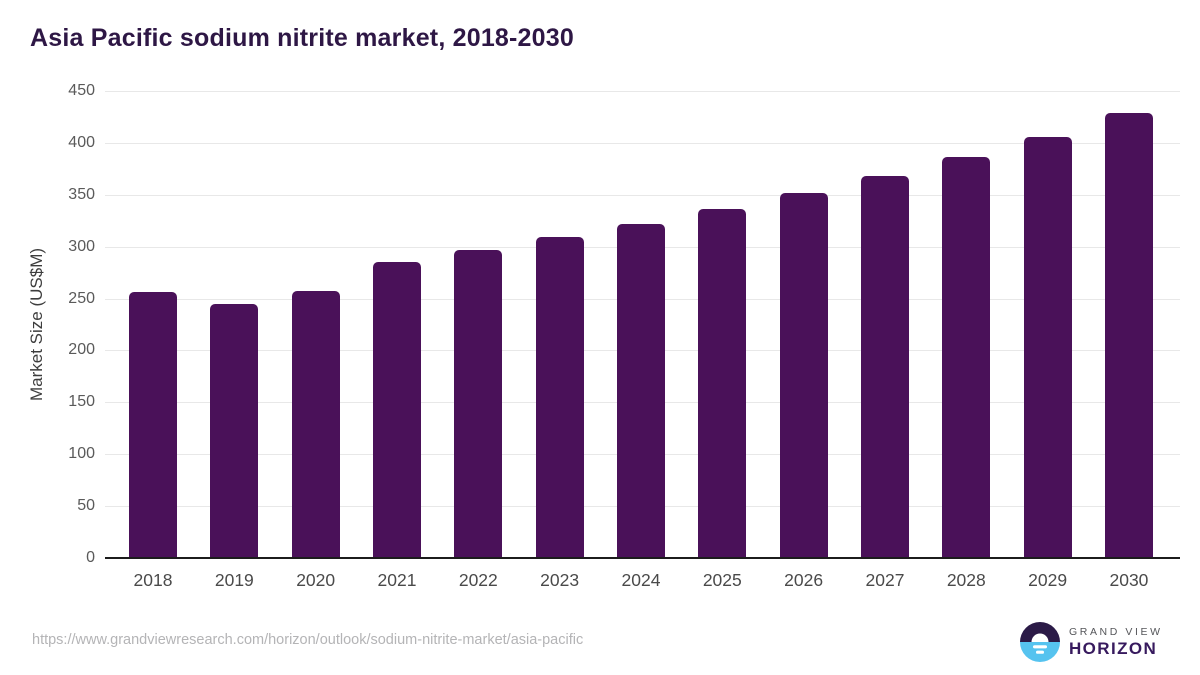  I want to click on bar-2025, so click(722, 383).